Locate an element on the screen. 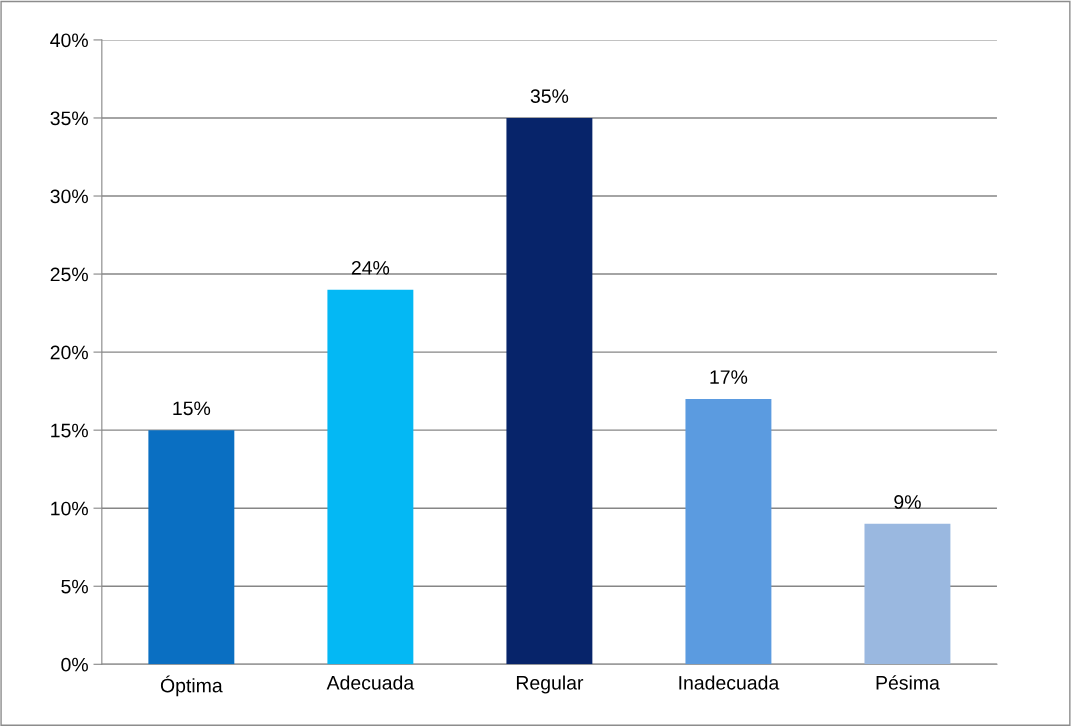 The width and height of the screenshot is (1072, 726). data-label: 17% is located at coordinates (729, 377).